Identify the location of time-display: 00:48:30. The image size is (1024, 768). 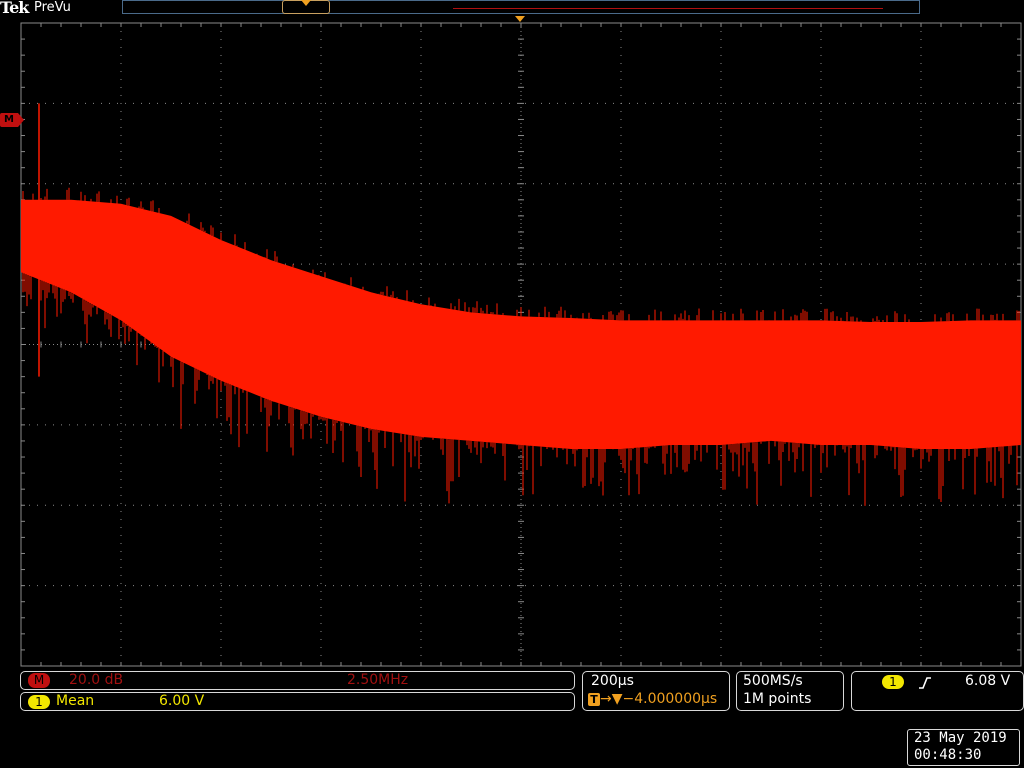
(948, 755).